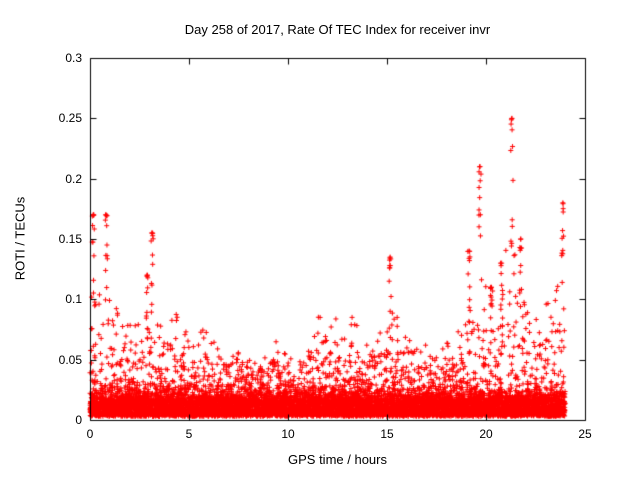  What do you see at coordinates (288, 434) in the screenshot?
I see `x-tick-label: 10` at bounding box center [288, 434].